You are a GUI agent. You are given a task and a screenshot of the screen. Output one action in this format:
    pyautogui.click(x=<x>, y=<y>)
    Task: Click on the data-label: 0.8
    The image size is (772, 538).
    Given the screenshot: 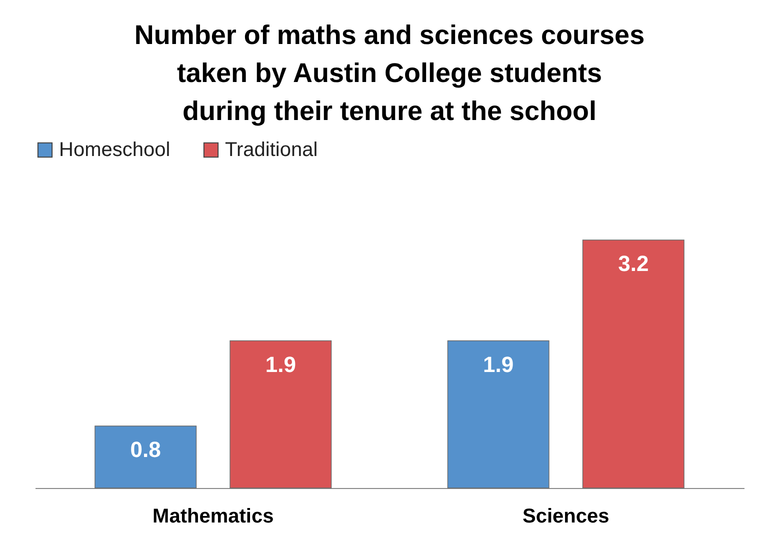 What is the action you would take?
    pyautogui.click(x=145, y=449)
    